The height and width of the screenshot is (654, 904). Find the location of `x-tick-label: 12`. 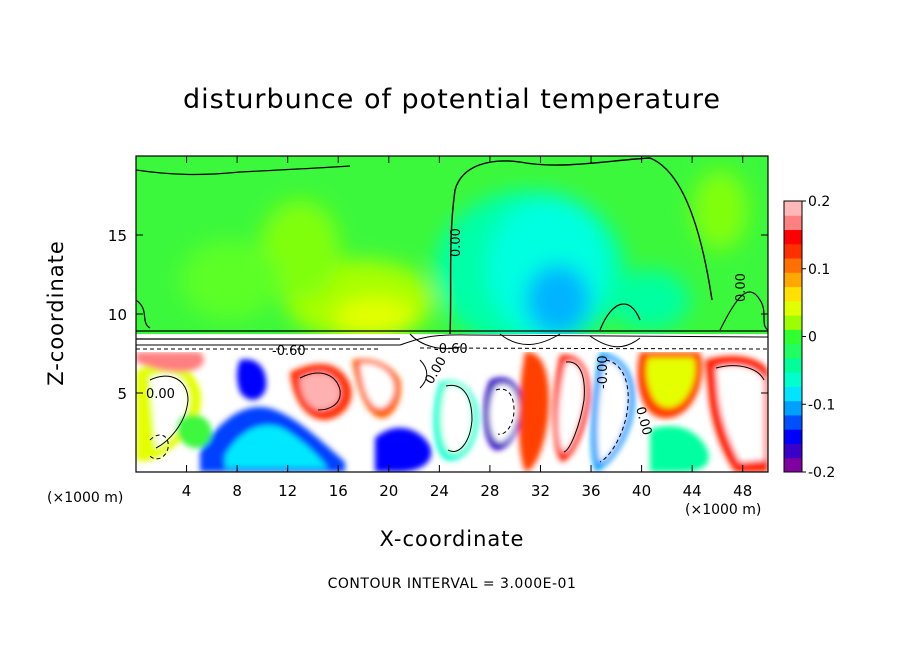

x-tick-label: 12 is located at coordinates (287, 491).